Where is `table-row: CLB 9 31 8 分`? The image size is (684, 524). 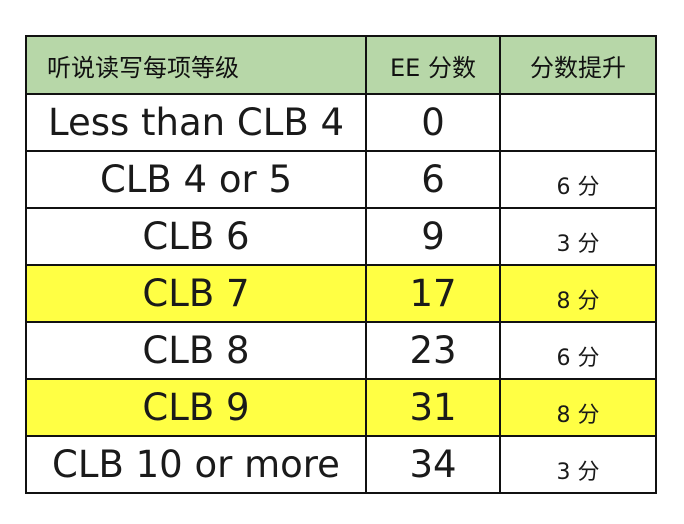
table-row: CLB 9 31 8 分 is located at coordinates (341, 407).